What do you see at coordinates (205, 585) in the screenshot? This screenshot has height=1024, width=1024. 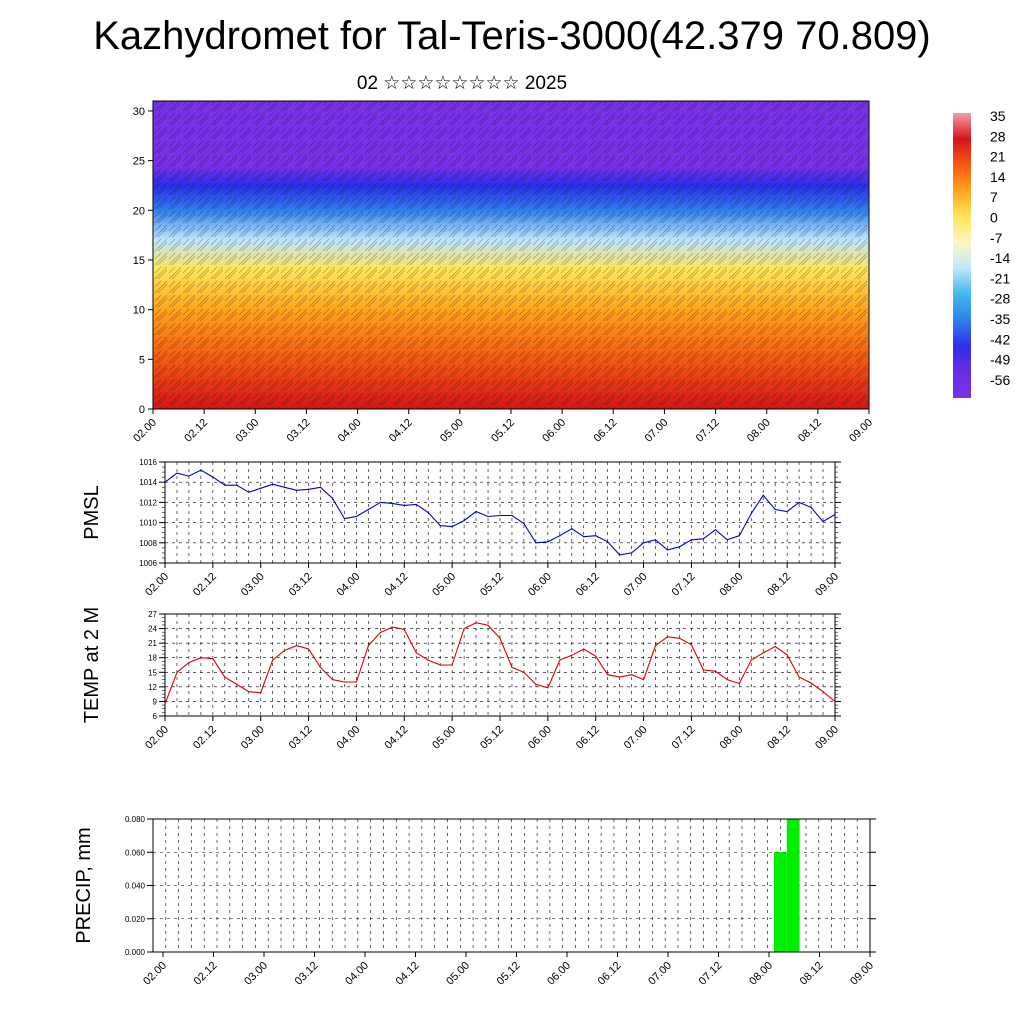 I see `pmsl-x-tick-label: 02.12` at bounding box center [205, 585].